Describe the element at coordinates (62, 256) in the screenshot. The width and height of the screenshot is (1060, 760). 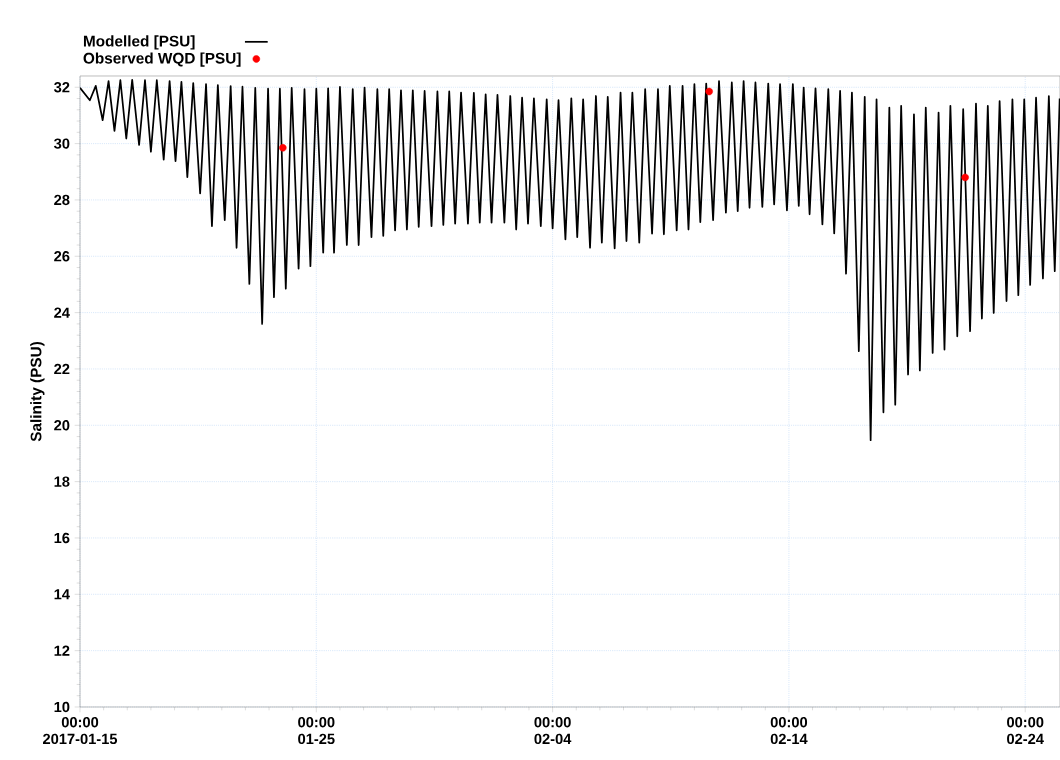
I see `y-tick-label: 26` at that location.